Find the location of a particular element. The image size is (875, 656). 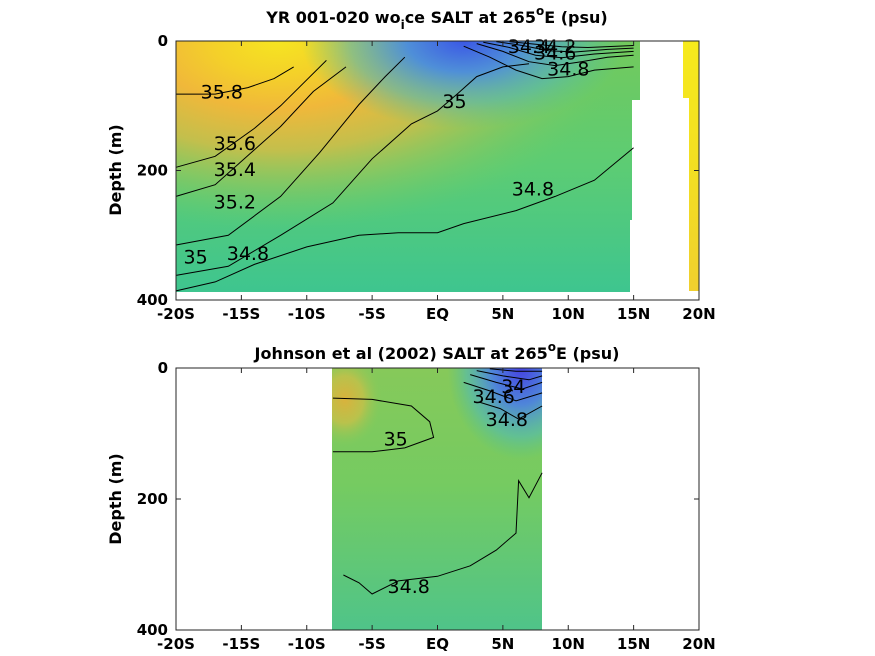

bottom-ylabel: Depth (m) is located at coordinates (115, 499).